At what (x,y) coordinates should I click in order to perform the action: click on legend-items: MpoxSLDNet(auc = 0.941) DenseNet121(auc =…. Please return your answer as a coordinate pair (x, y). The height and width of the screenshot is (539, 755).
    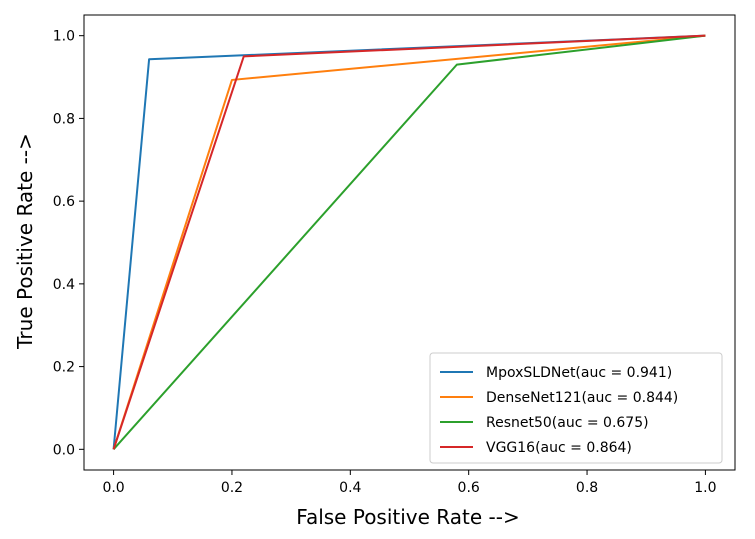
    Looking at the image, I should click on (559, 410).